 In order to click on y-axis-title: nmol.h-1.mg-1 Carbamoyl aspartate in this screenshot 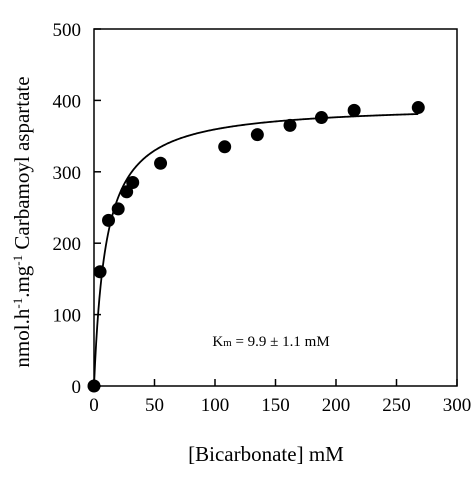, I will do `click(22, 221)`.